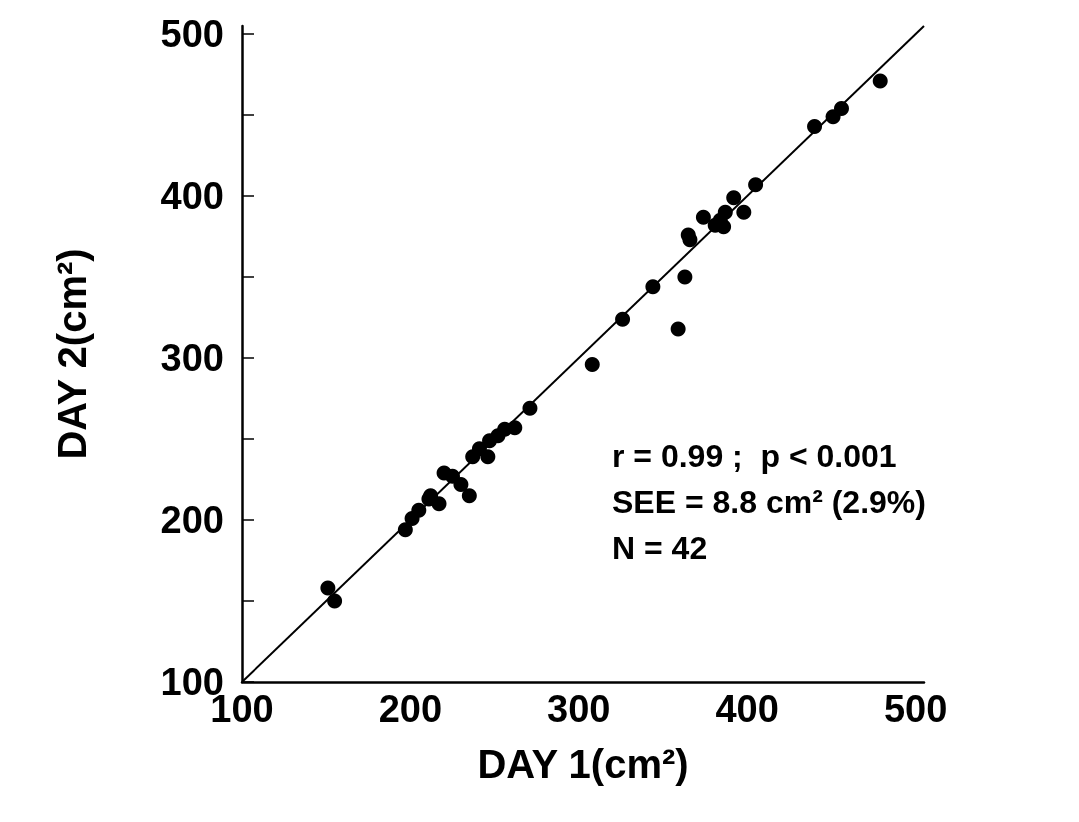 The image size is (1079, 822). I want to click on annotation: N = 42, so click(660, 548).